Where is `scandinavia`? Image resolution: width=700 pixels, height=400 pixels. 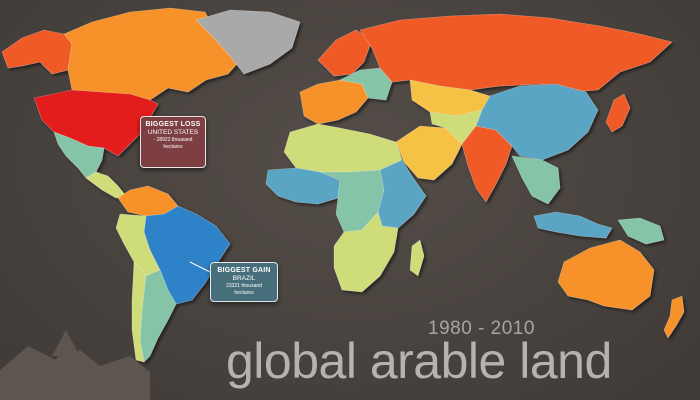 scandinavia is located at coordinates (345, 53).